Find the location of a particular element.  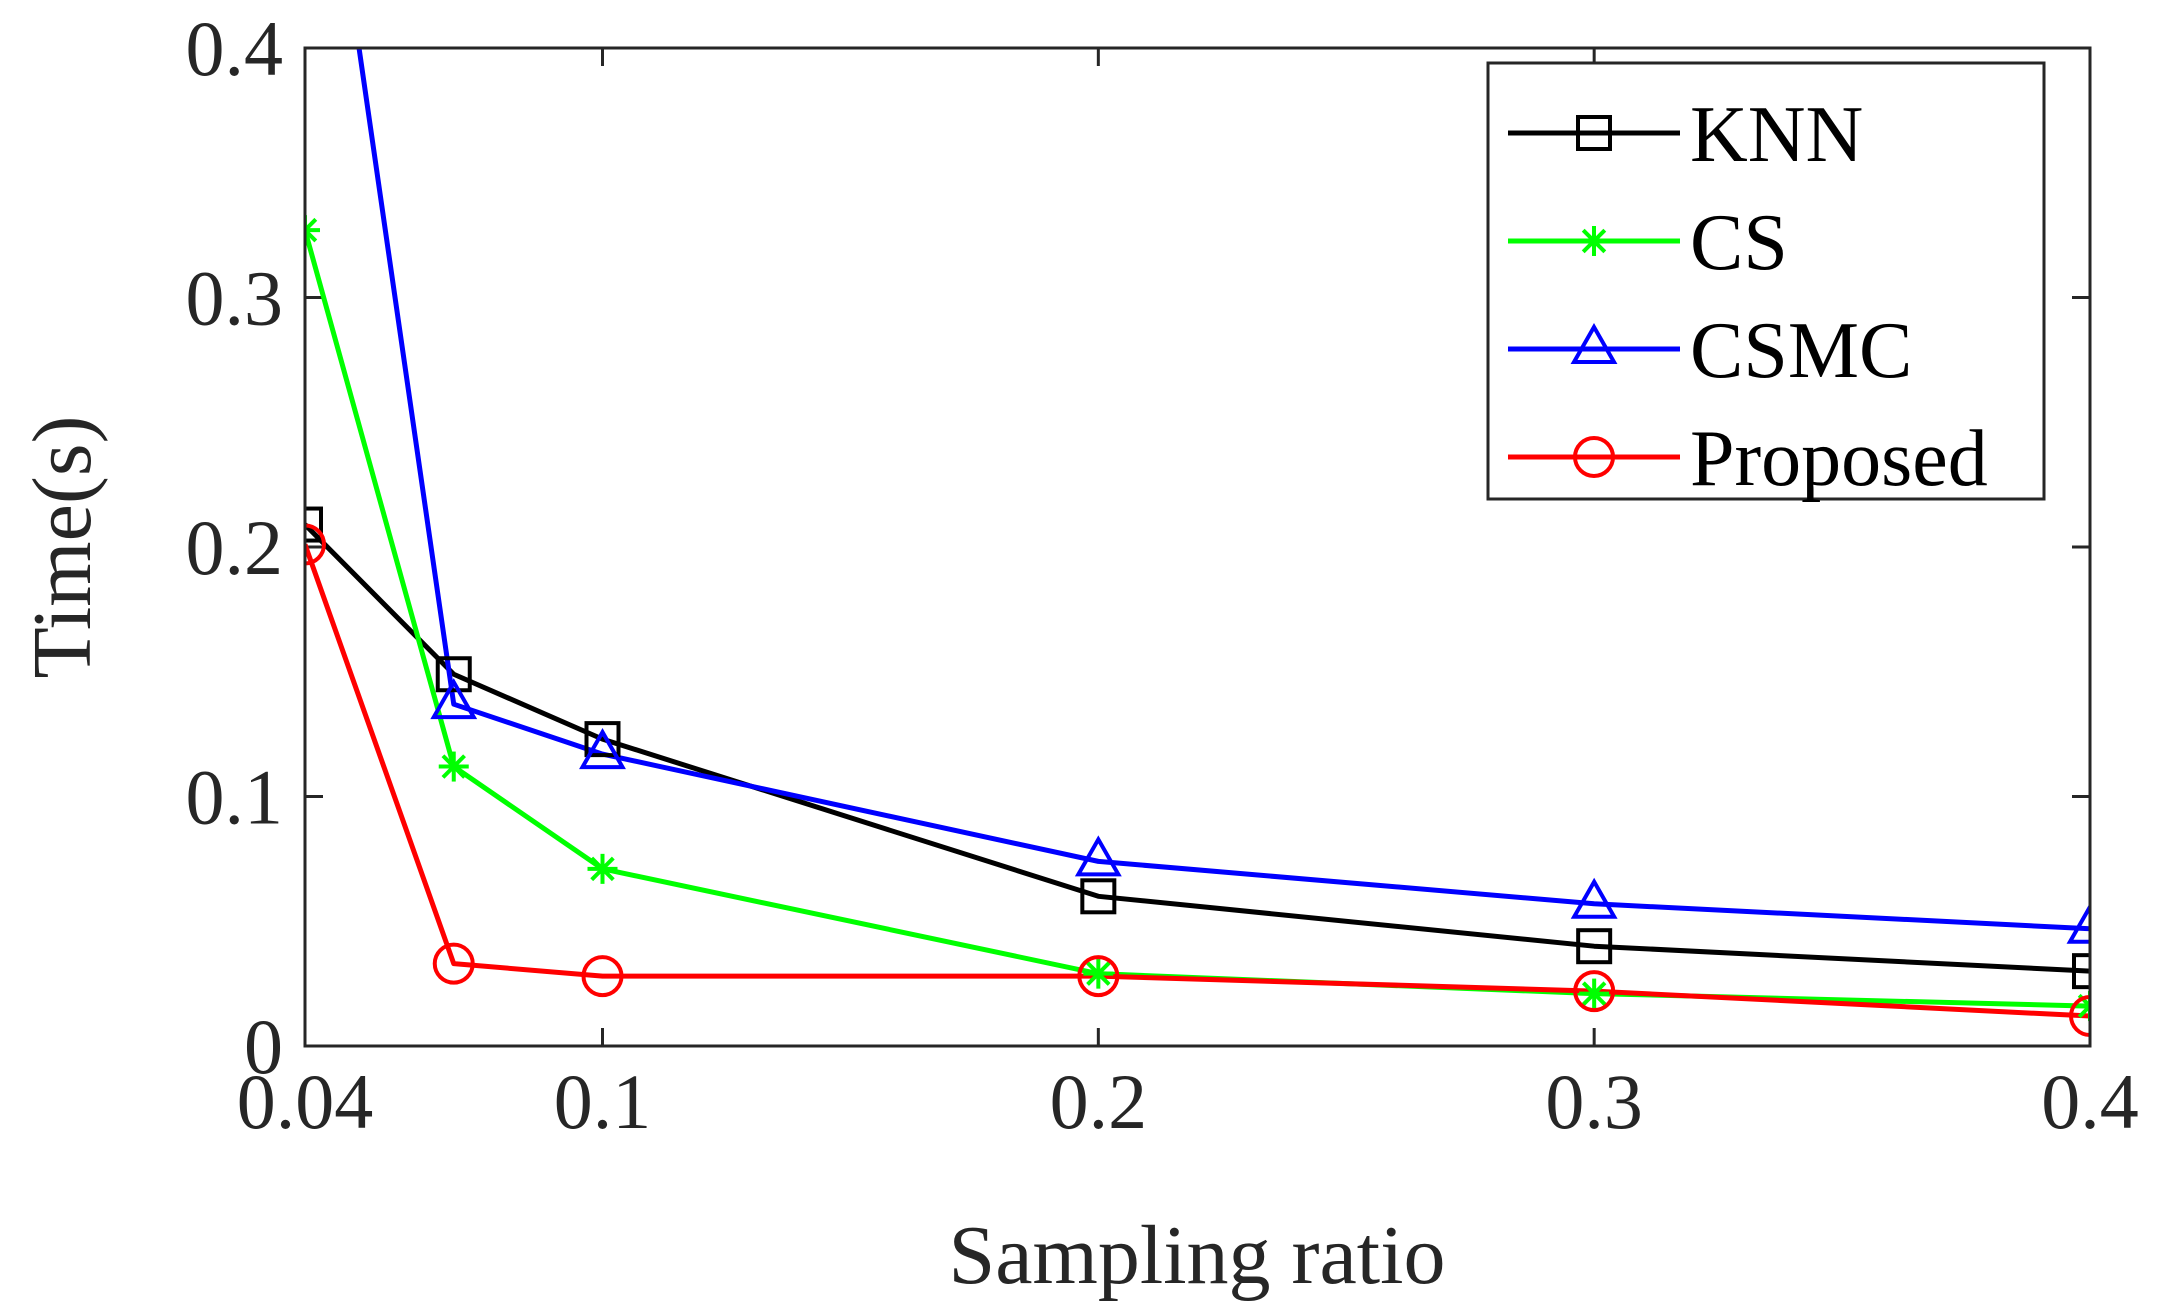

y-tick-label: 0.2 is located at coordinates (235, 547).